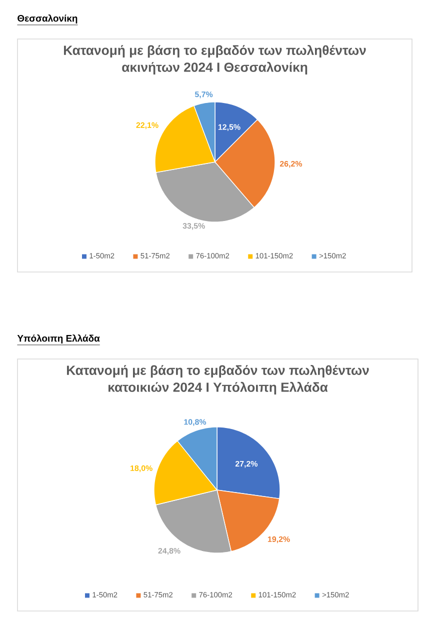 The height and width of the screenshot is (636, 432). What do you see at coordinates (217, 379) in the screenshot?
I see `chart-title: Κατανομή με βάση το εμβαδόν των πωληθέντων κατοικιών 2024 I Υπόλοιπη Ελλάδα` at bounding box center [217, 379].